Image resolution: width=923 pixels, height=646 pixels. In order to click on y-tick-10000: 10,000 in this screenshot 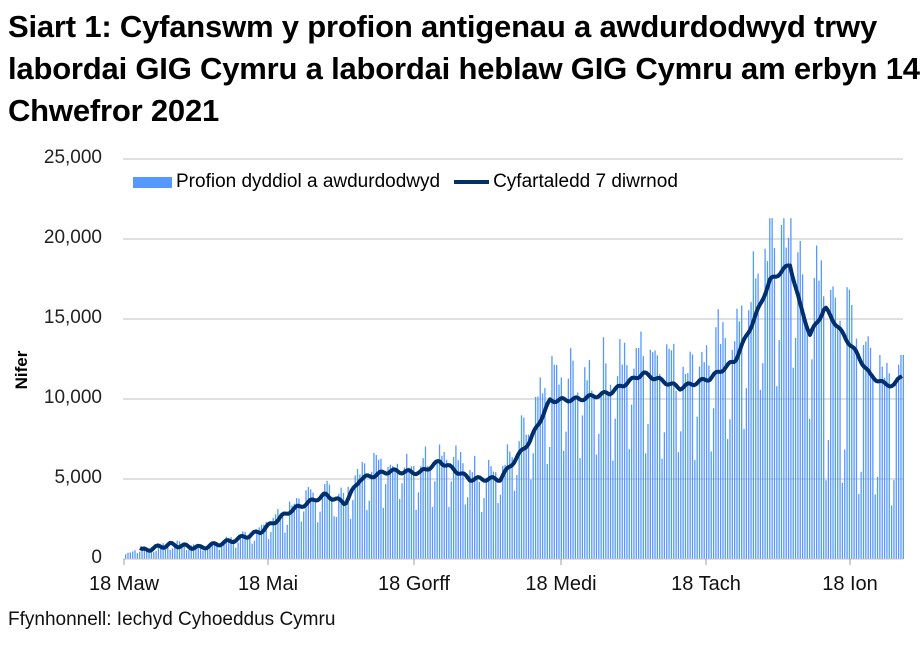, I will do `click(72, 397)`.